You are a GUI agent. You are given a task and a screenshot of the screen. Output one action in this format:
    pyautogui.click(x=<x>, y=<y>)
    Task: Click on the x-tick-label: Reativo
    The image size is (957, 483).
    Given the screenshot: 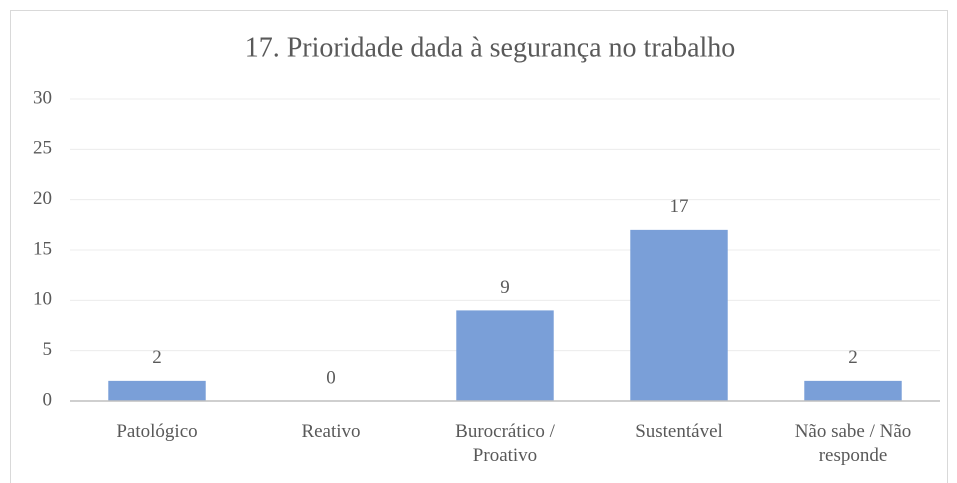 What is the action you would take?
    pyautogui.click(x=331, y=431)
    